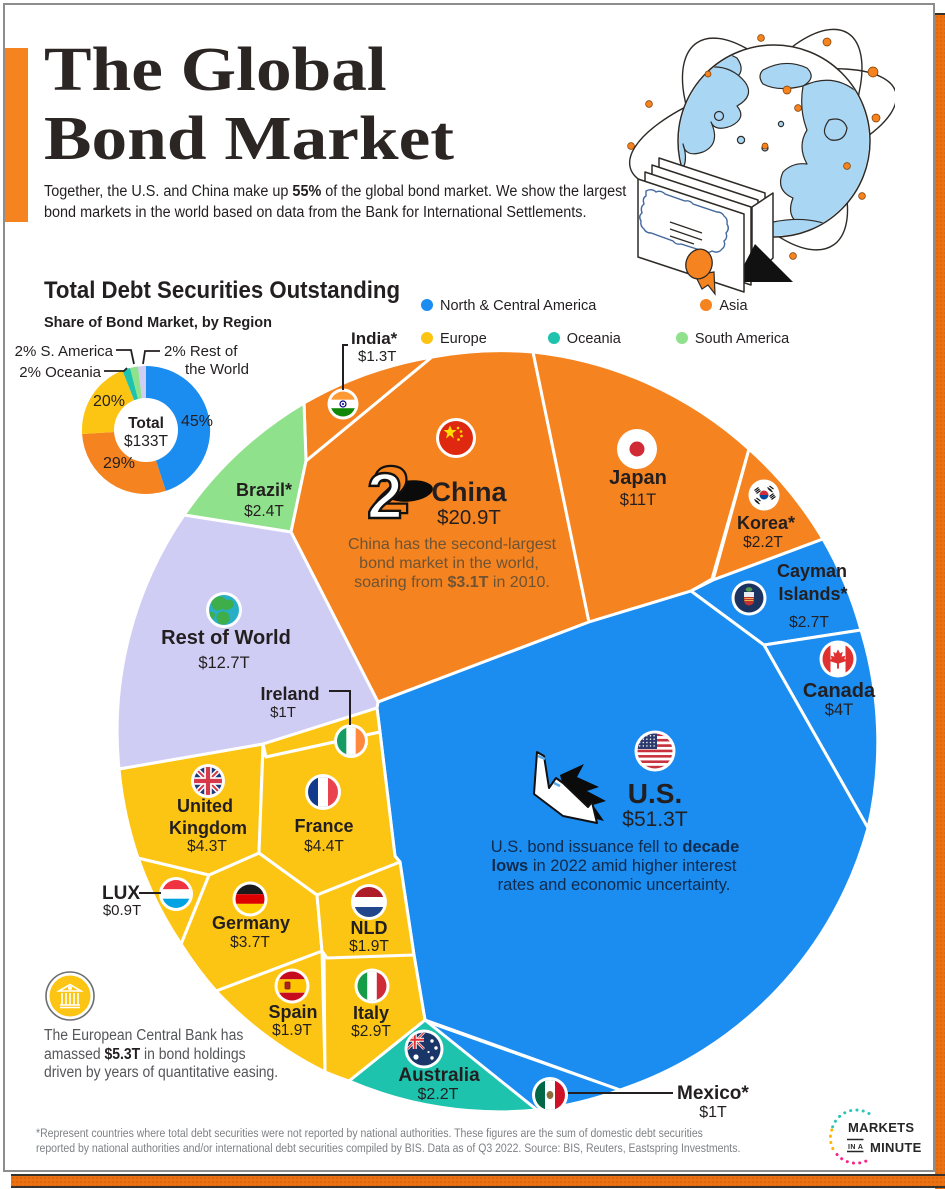 The width and height of the screenshot is (945, 1189). Describe the element at coordinates (655, 793) in the screenshot. I see `svg-text: U.S.` at that location.